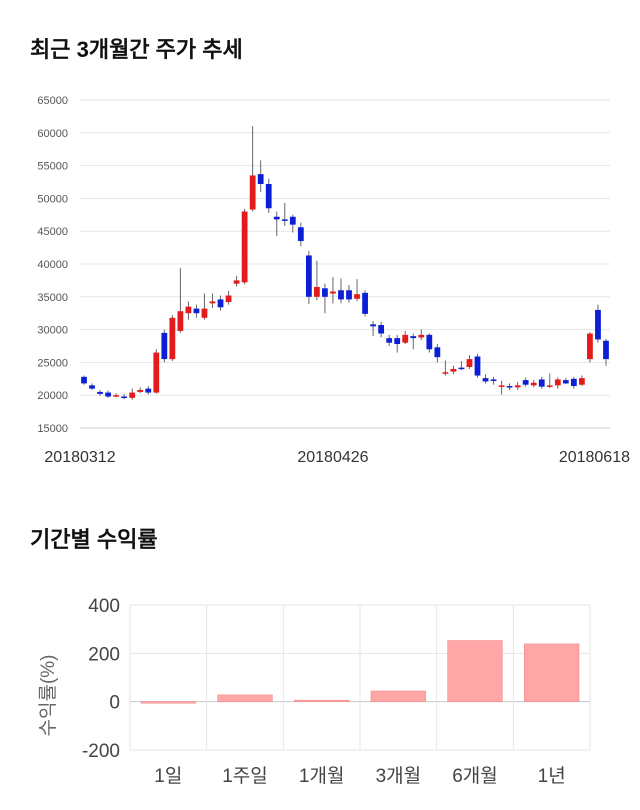  What do you see at coordinates (52, 396) in the screenshot?
I see `price-y-tick-label: 20000` at bounding box center [52, 396].